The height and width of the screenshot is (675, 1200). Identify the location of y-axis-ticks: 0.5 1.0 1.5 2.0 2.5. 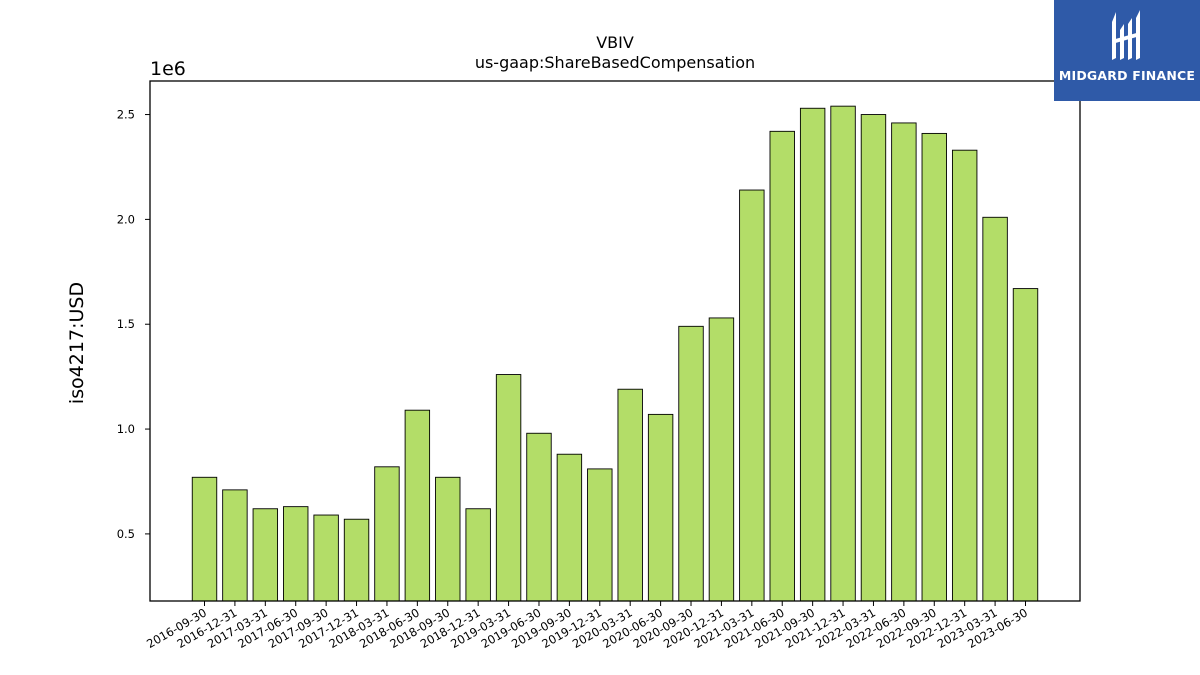
(133, 324).